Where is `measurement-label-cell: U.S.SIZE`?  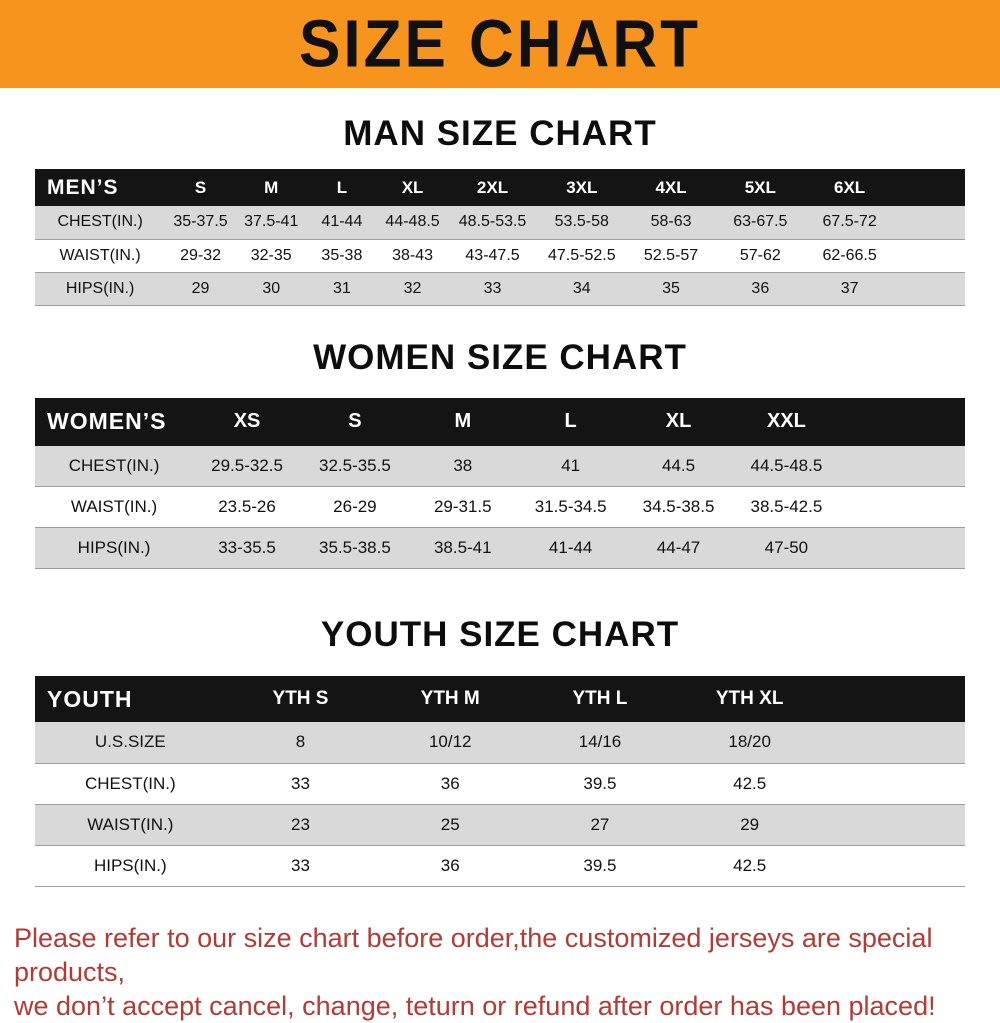 measurement-label-cell: U.S.SIZE is located at coordinates (130, 742).